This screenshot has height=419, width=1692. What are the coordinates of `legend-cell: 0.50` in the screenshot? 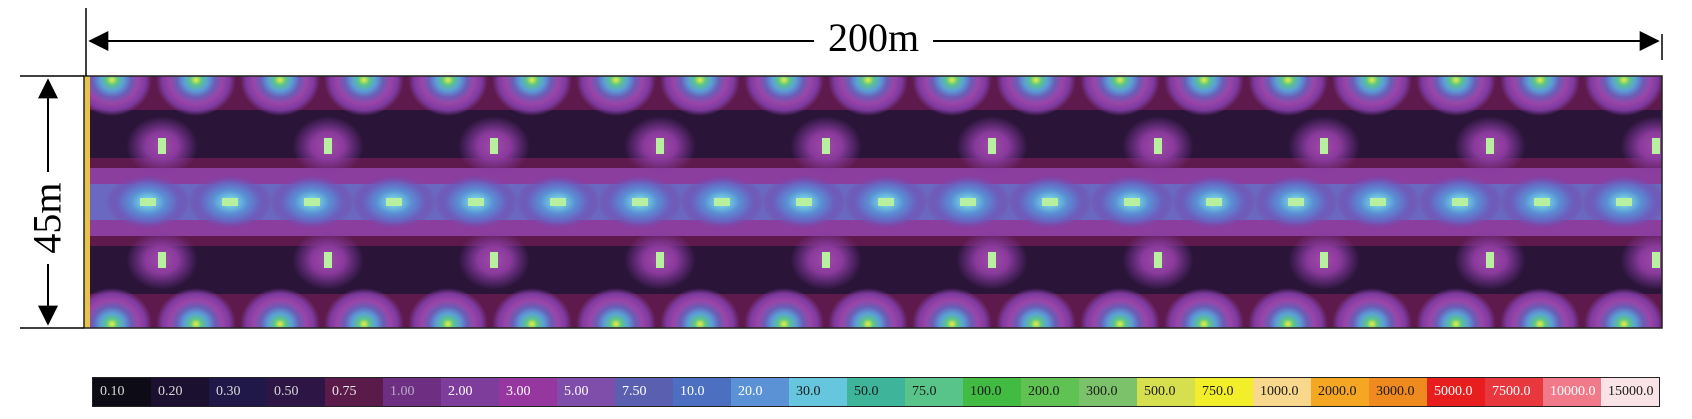 It's located at (296, 392).